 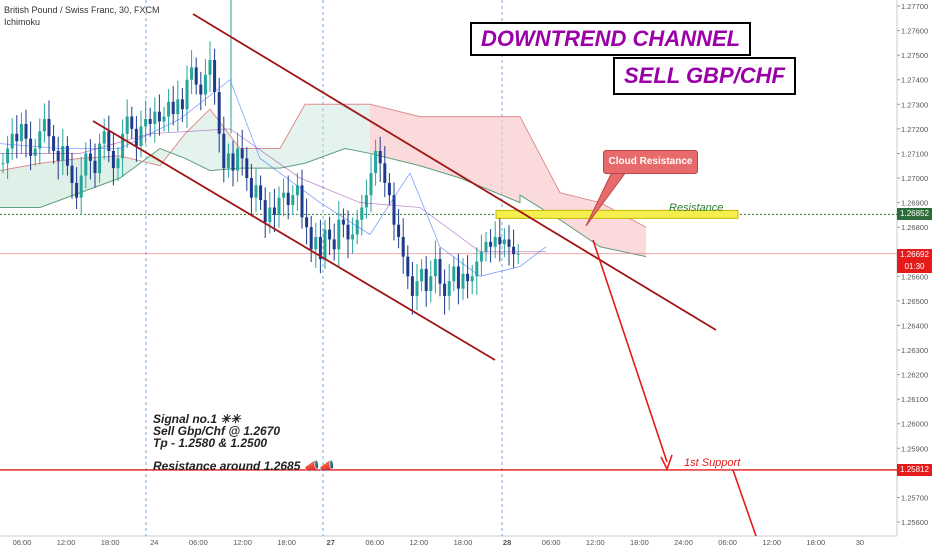 I want to click on y-tick-label: 1.27300, so click(x=914, y=104).